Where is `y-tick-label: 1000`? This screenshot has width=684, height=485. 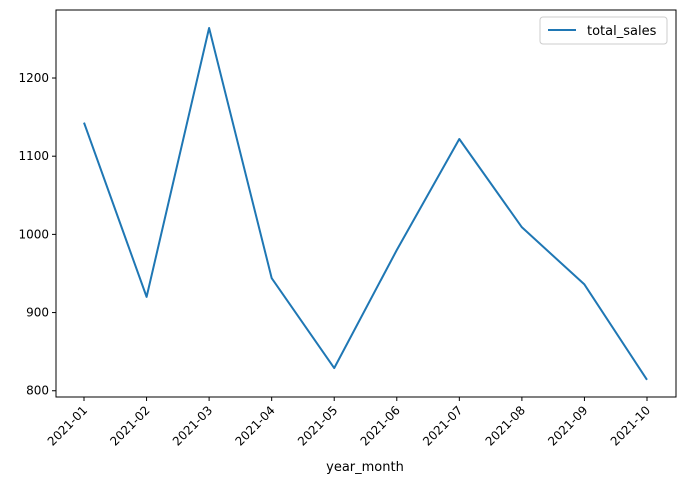 y-tick-label: 1000 is located at coordinates (33, 234).